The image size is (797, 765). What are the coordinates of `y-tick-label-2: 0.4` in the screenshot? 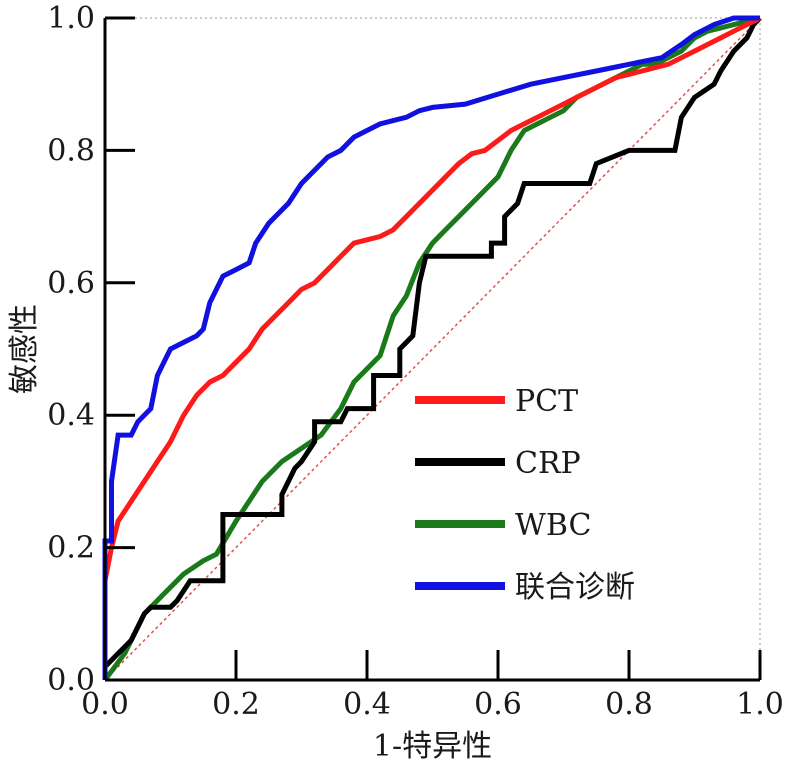 It's located at (71, 415).